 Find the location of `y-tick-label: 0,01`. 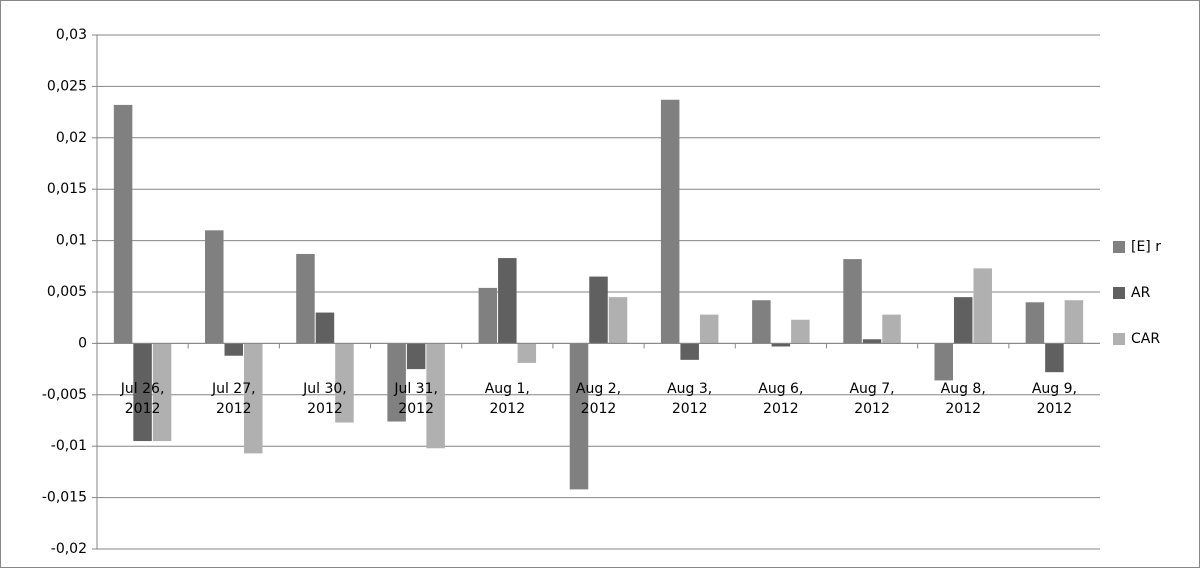

y-tick-label: 0,01 is located at coordinates (71, 241).